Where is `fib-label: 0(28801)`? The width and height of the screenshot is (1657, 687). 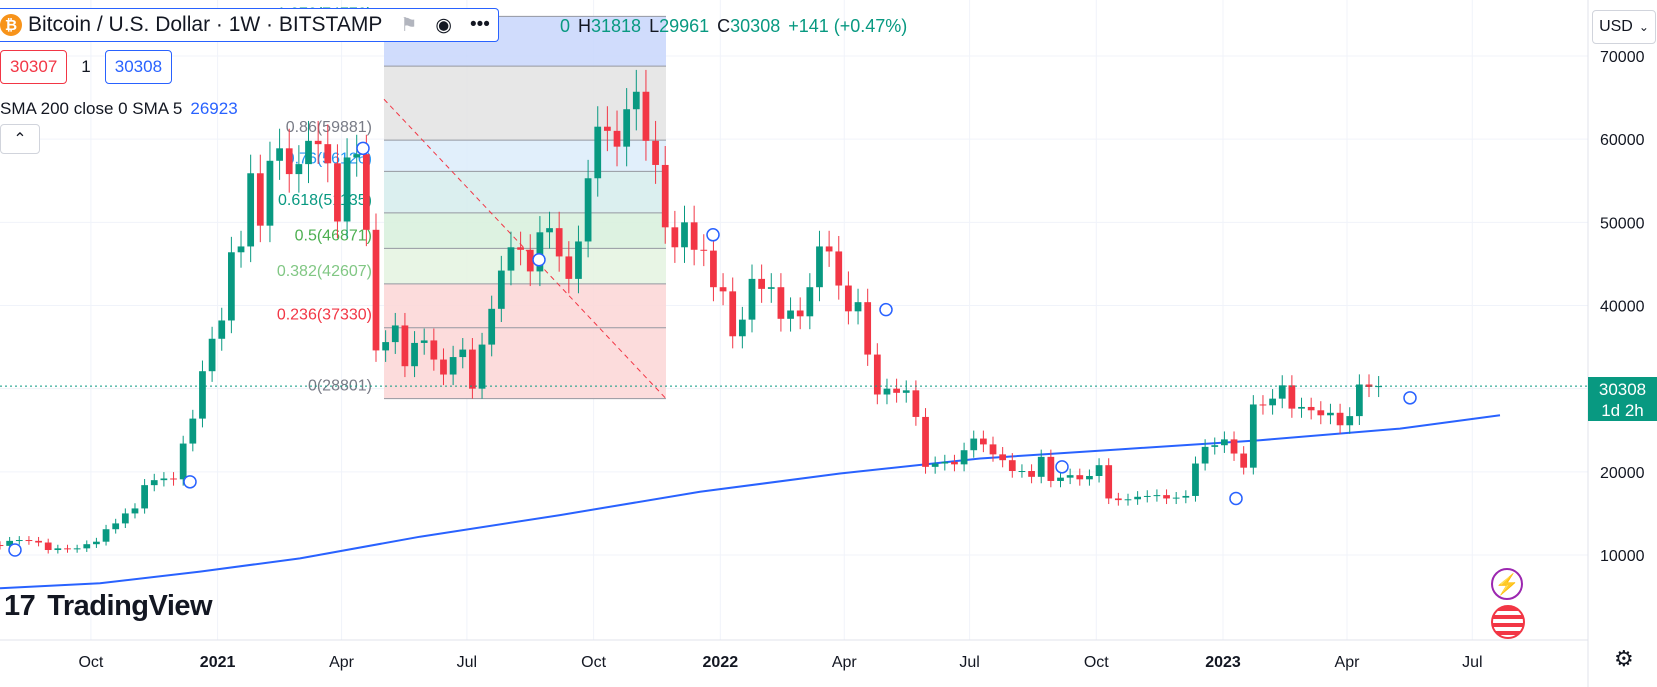 fib-label: 0(28801) is located at coordinates (340, 386).